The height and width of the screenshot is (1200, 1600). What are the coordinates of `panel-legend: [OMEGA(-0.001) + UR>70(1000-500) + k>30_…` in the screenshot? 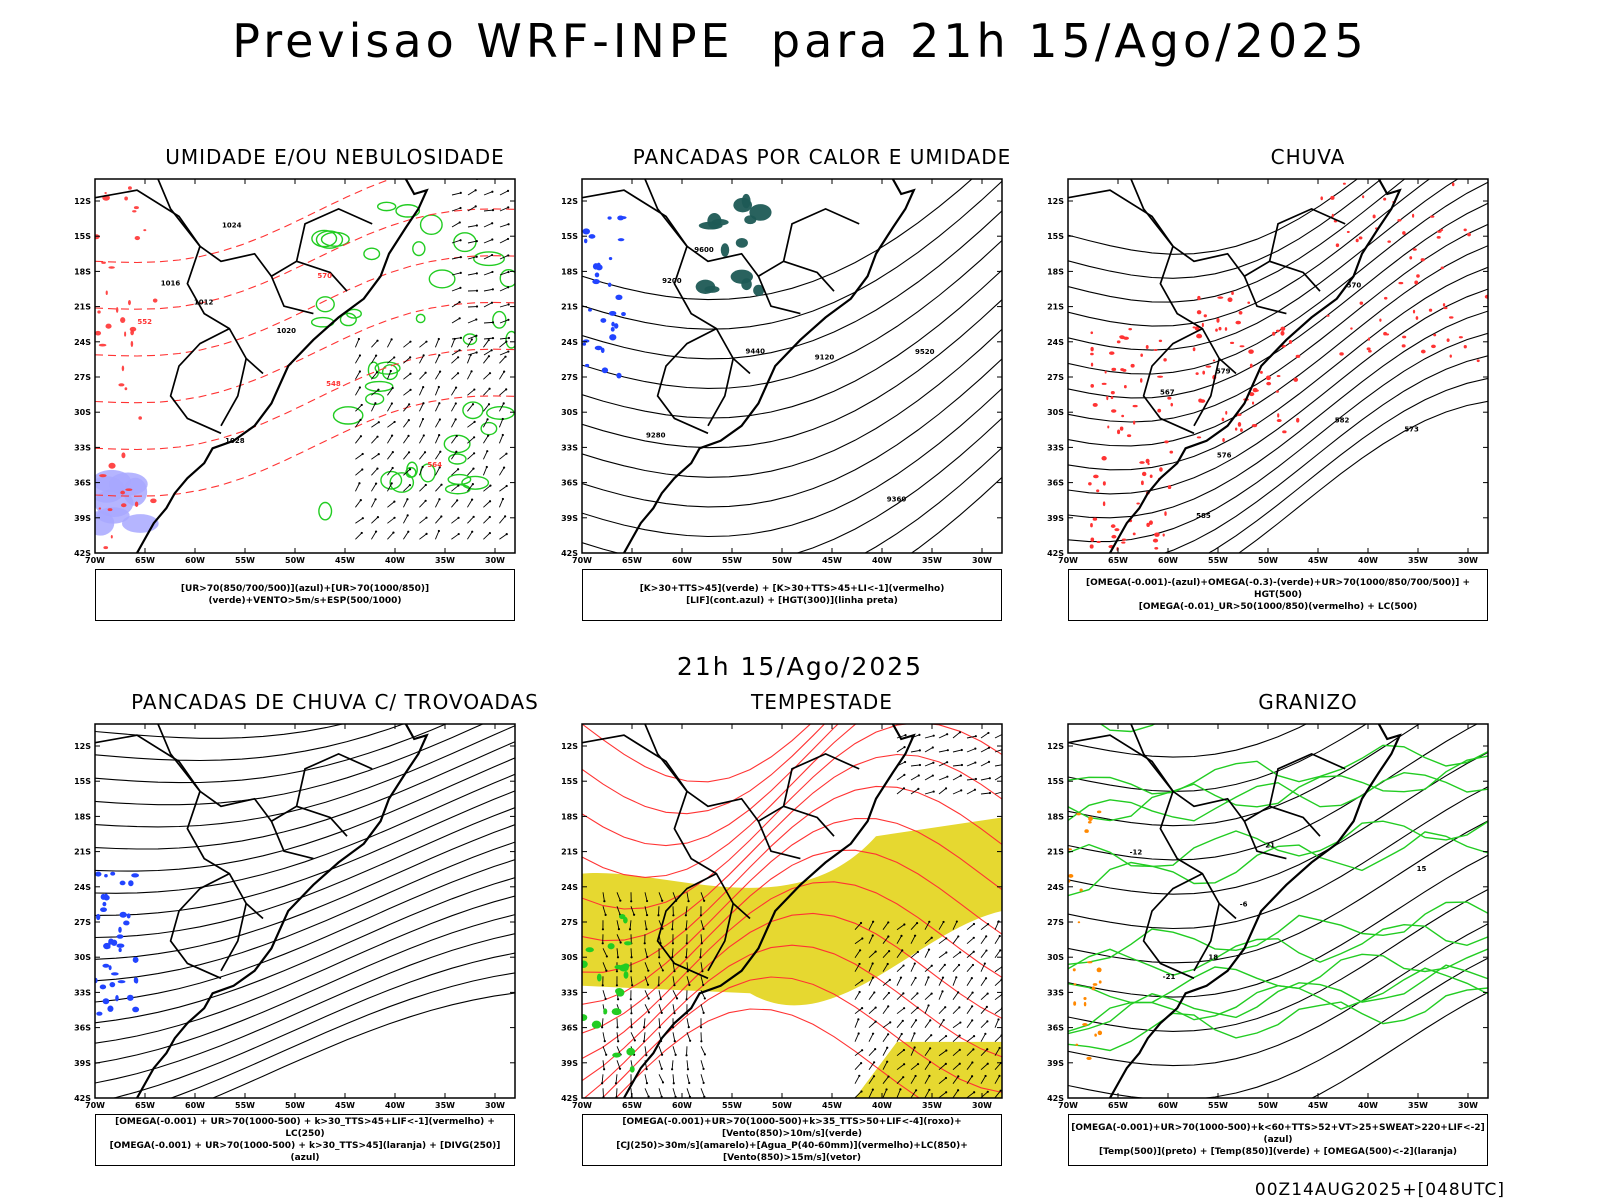 It's located at (305, 1140).